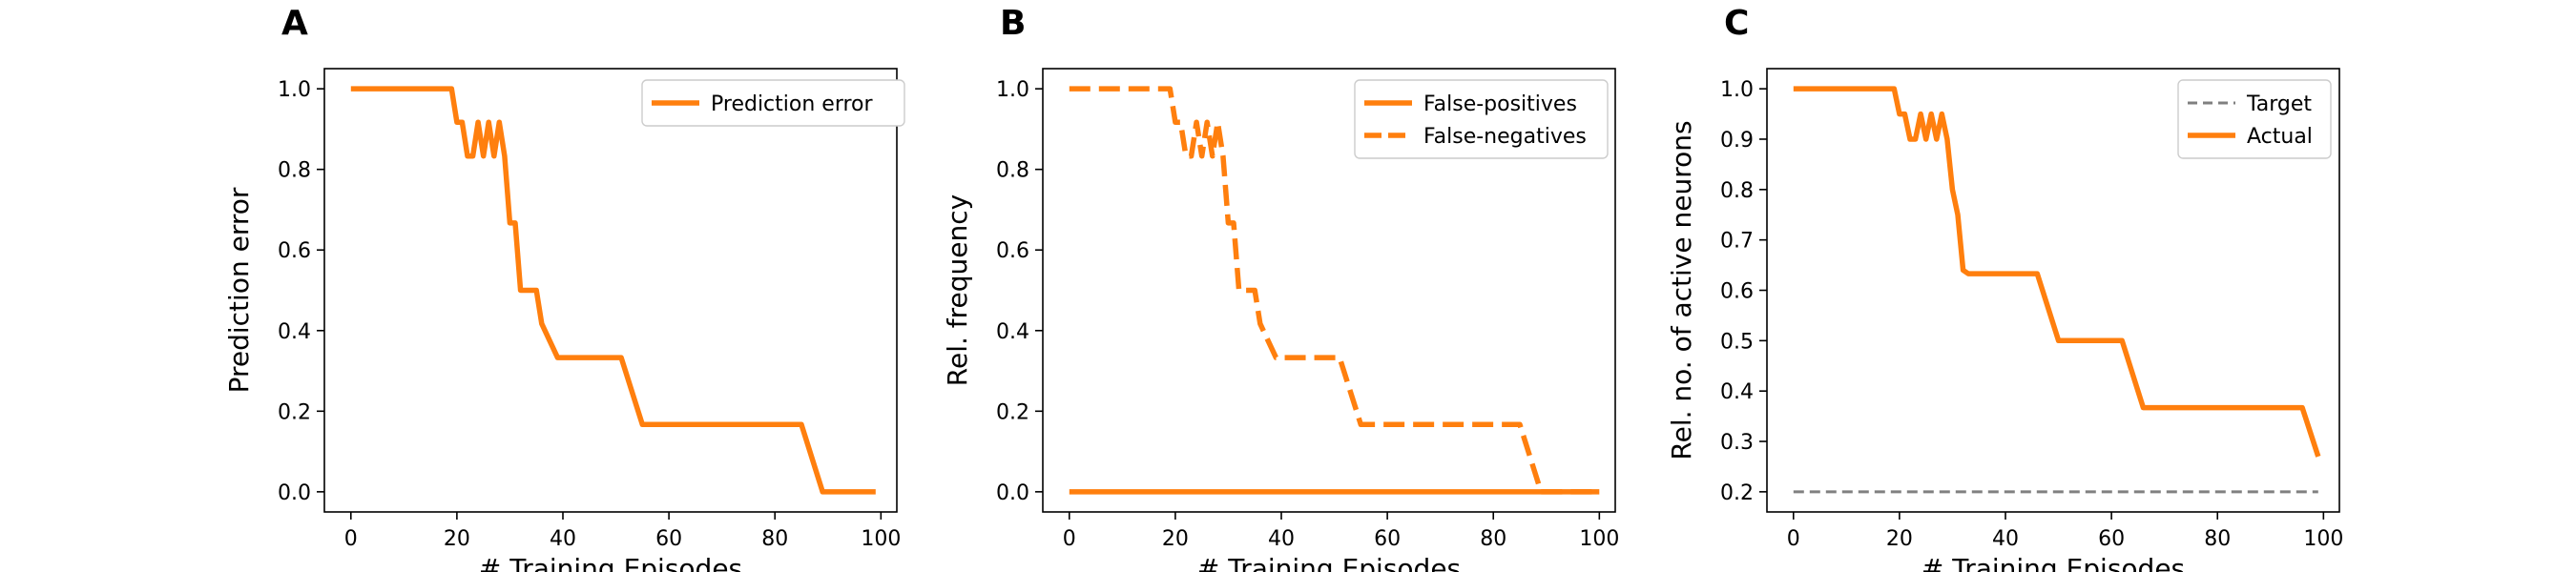  I want to click on legend-label: Target, so click(2279, 104).